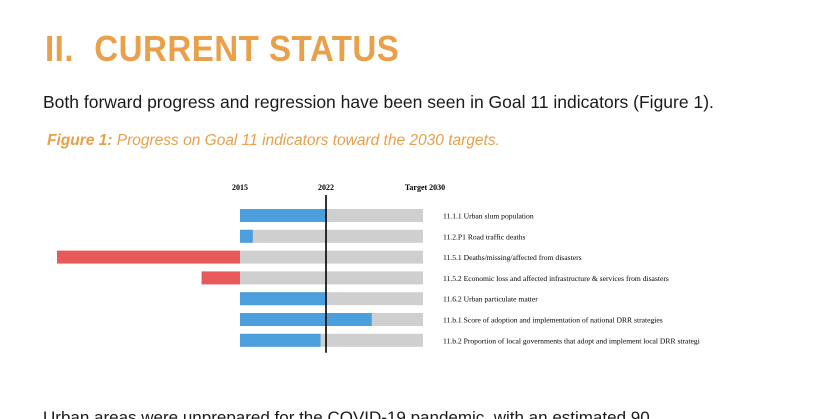  I want to click on tick-label: 2015, so click(240, 187).